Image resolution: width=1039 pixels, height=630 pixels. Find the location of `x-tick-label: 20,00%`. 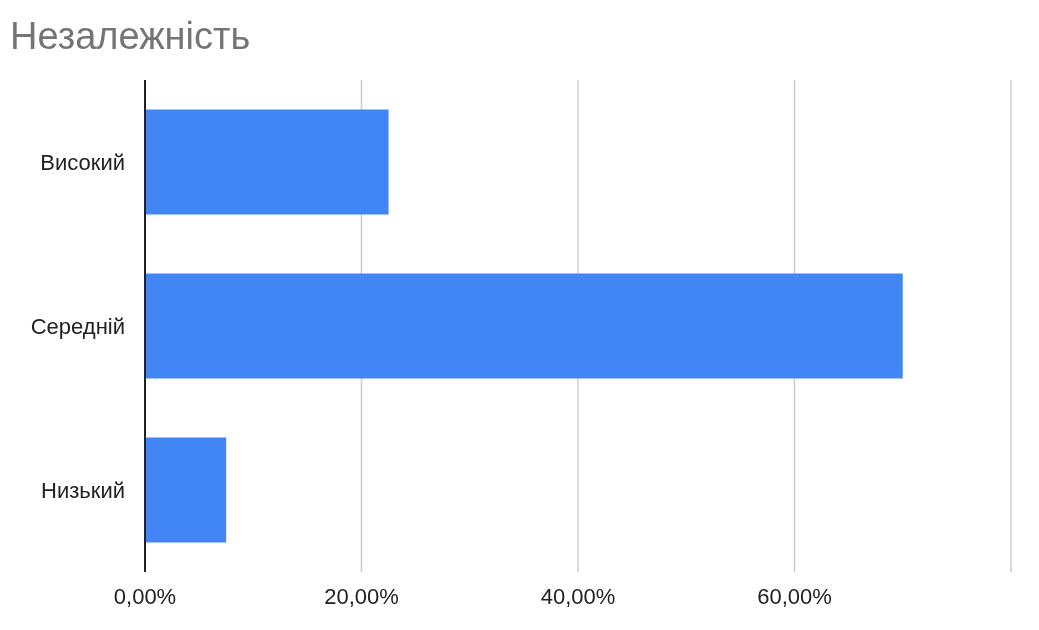

x-tick-label: 20,00% is located at coordinates (361, 596).